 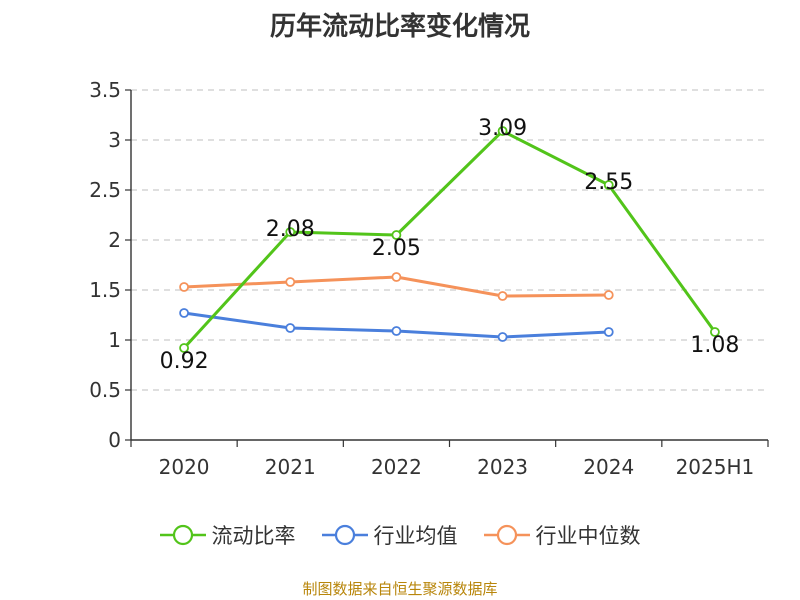 I want to click on y-tick-label: 1, so click(x=114, y=340).